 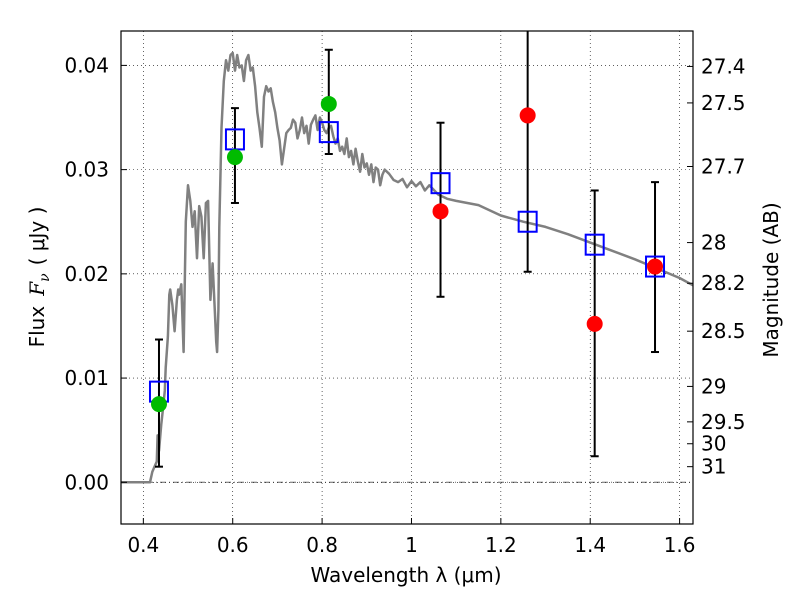 I want to click on x-tick-label: 1.6, so click(x=680, y=545).